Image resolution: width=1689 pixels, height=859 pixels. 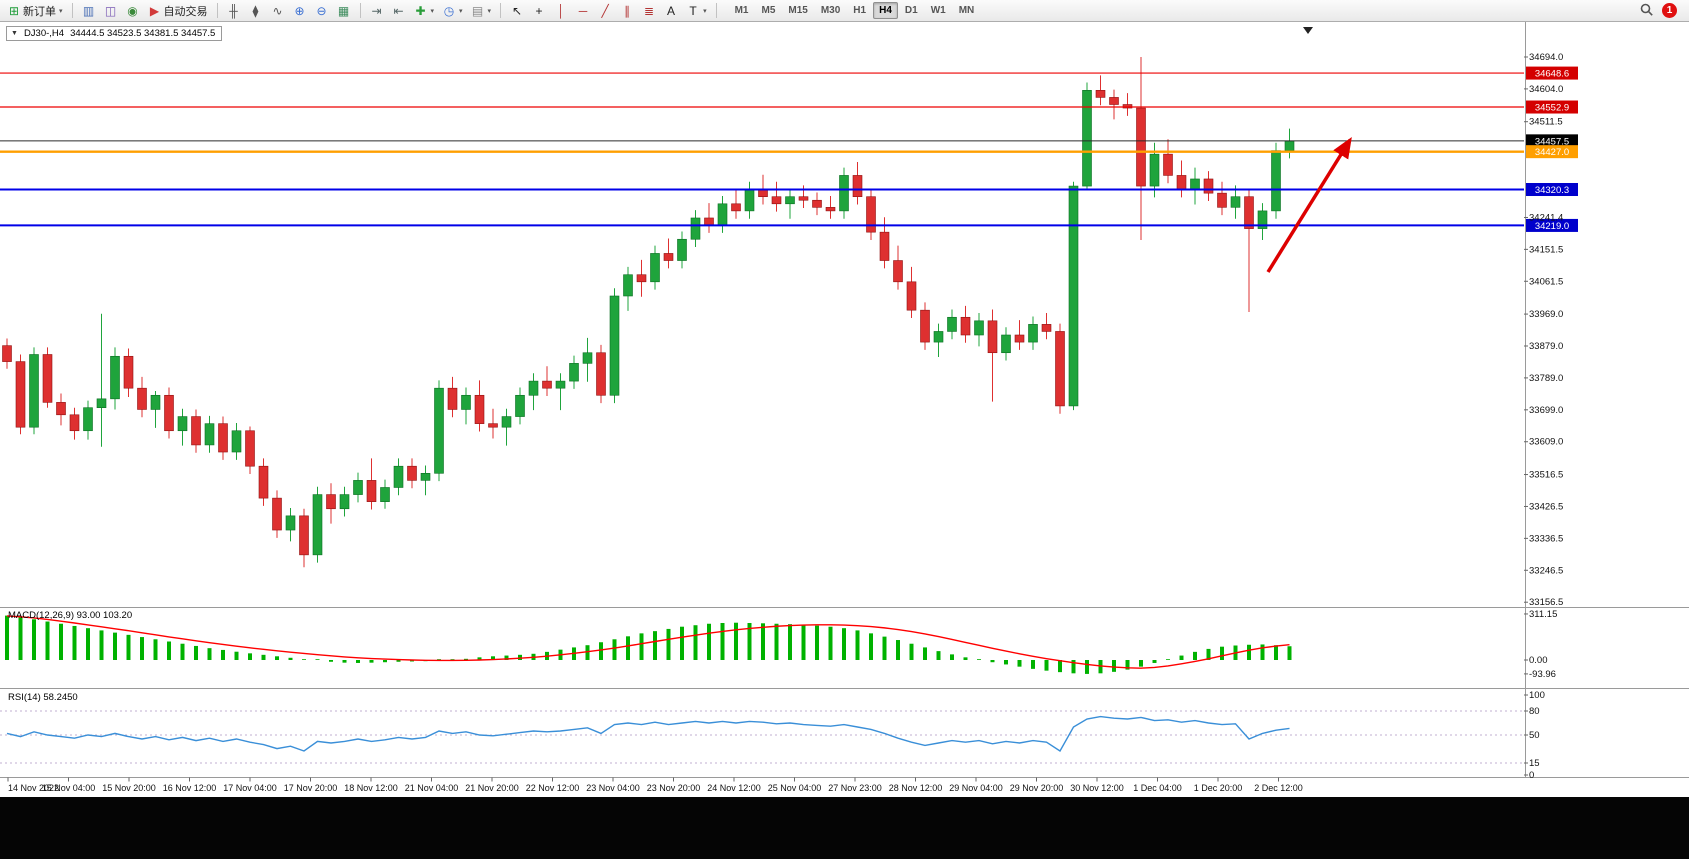 I want to click on zoom-in-icon: ⊕, so click(x=299, y=10).